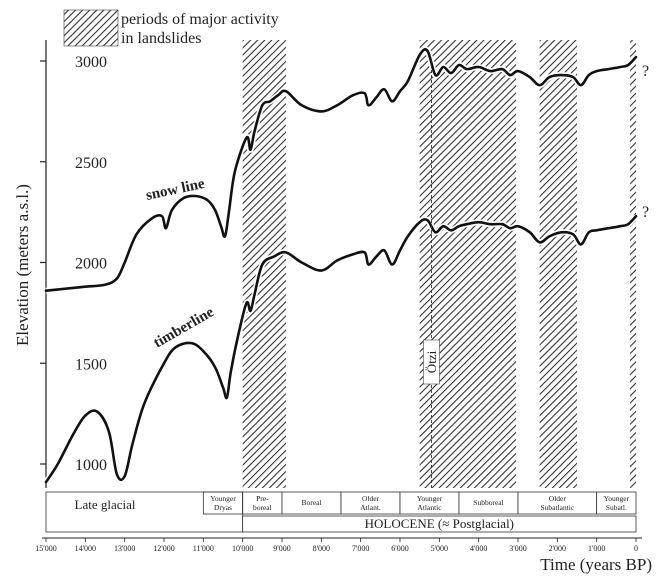 This screenshot has height=576, width=657. Describe the element at coordinates (163, 548) in the screenshot. I see `x-tick-label: 12'000` at that location.